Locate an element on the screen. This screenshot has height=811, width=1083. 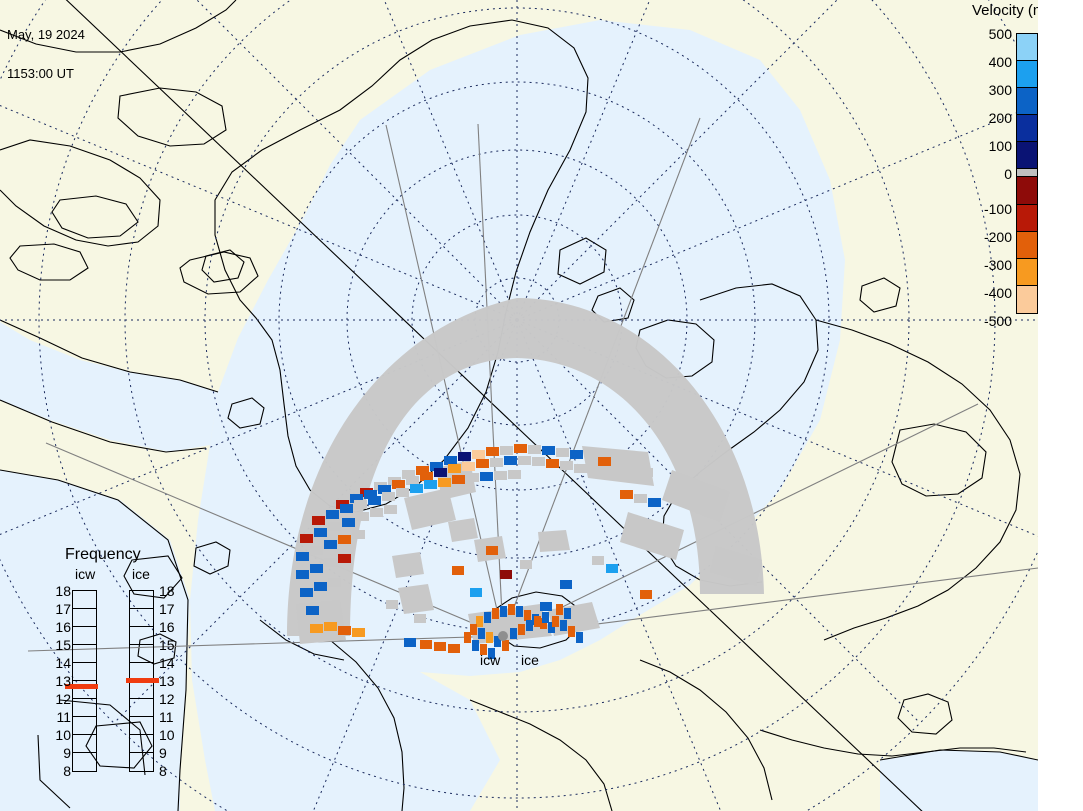
velocity-cells-layer is located at coordinates (478, 551).